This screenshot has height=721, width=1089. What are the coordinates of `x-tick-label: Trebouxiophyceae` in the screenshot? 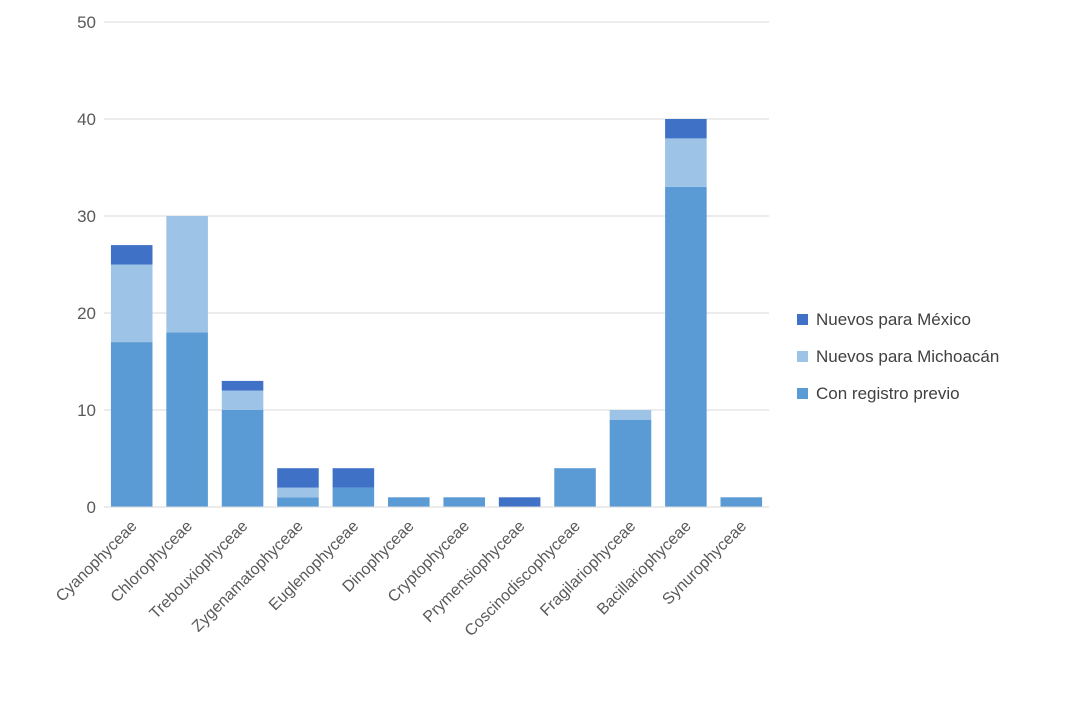 It's located at (199, 570).